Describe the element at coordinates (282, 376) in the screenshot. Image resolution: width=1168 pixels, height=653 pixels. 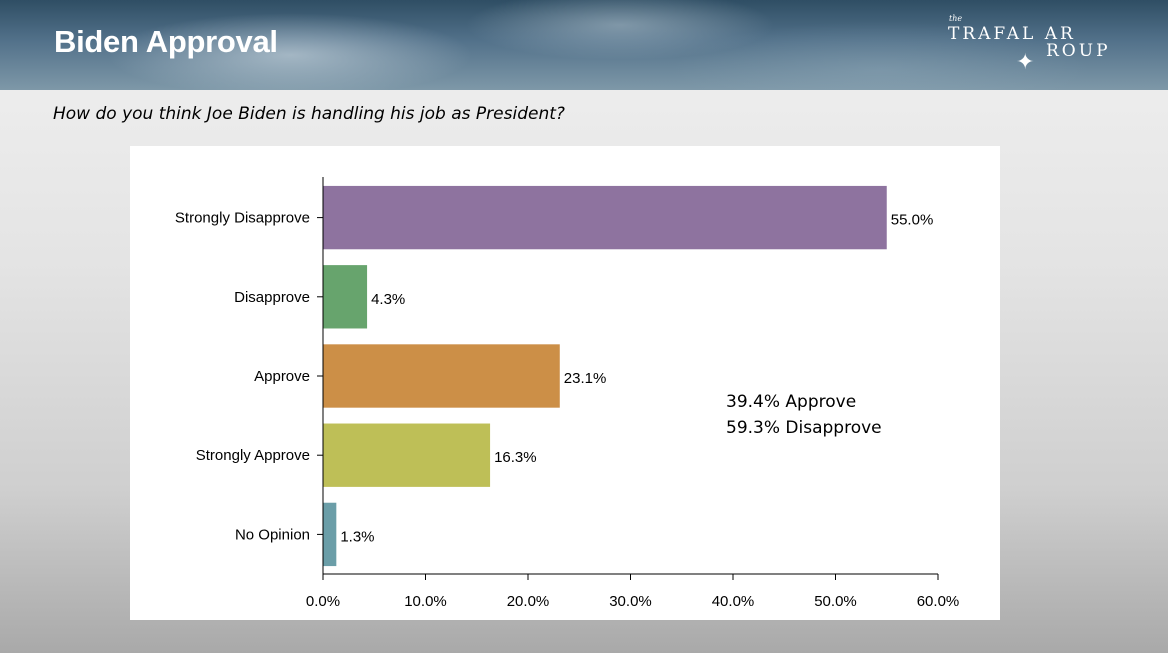
I see `category-label: Approve` at that location.